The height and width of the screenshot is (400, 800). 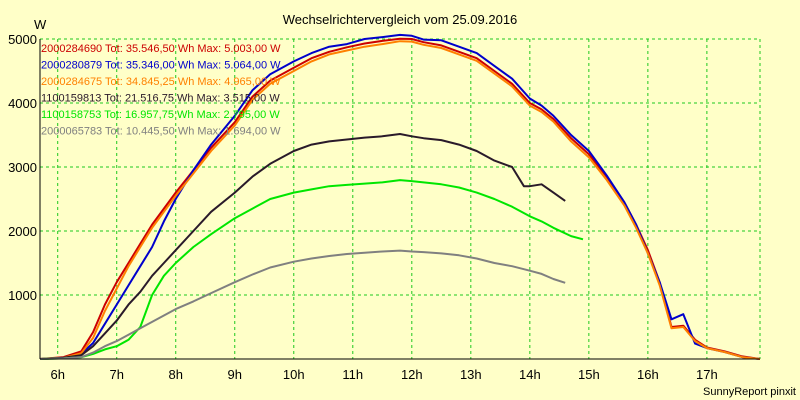 I want to click on x-tick-label: 14h, so click(x=530, y=374).